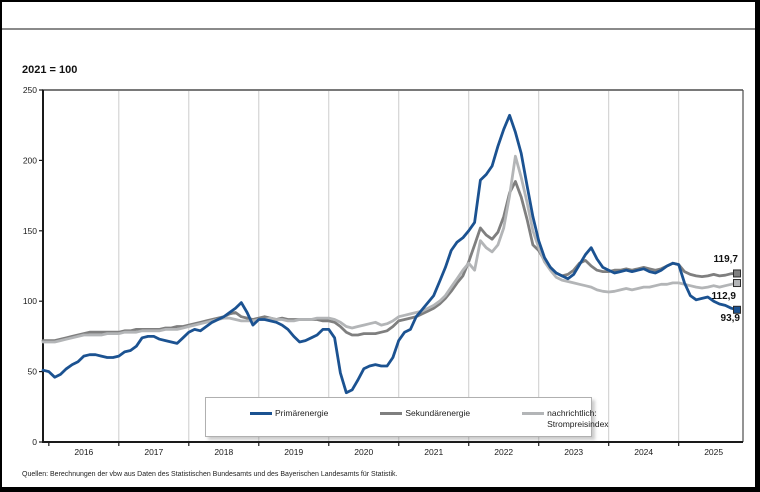 This screenshot has width=760, height=492. What do you see at coordinates (725, 259) in the screenshot?
I see `end-value-sekundaerenergie: 119,7` at bounding box center [725, 259].